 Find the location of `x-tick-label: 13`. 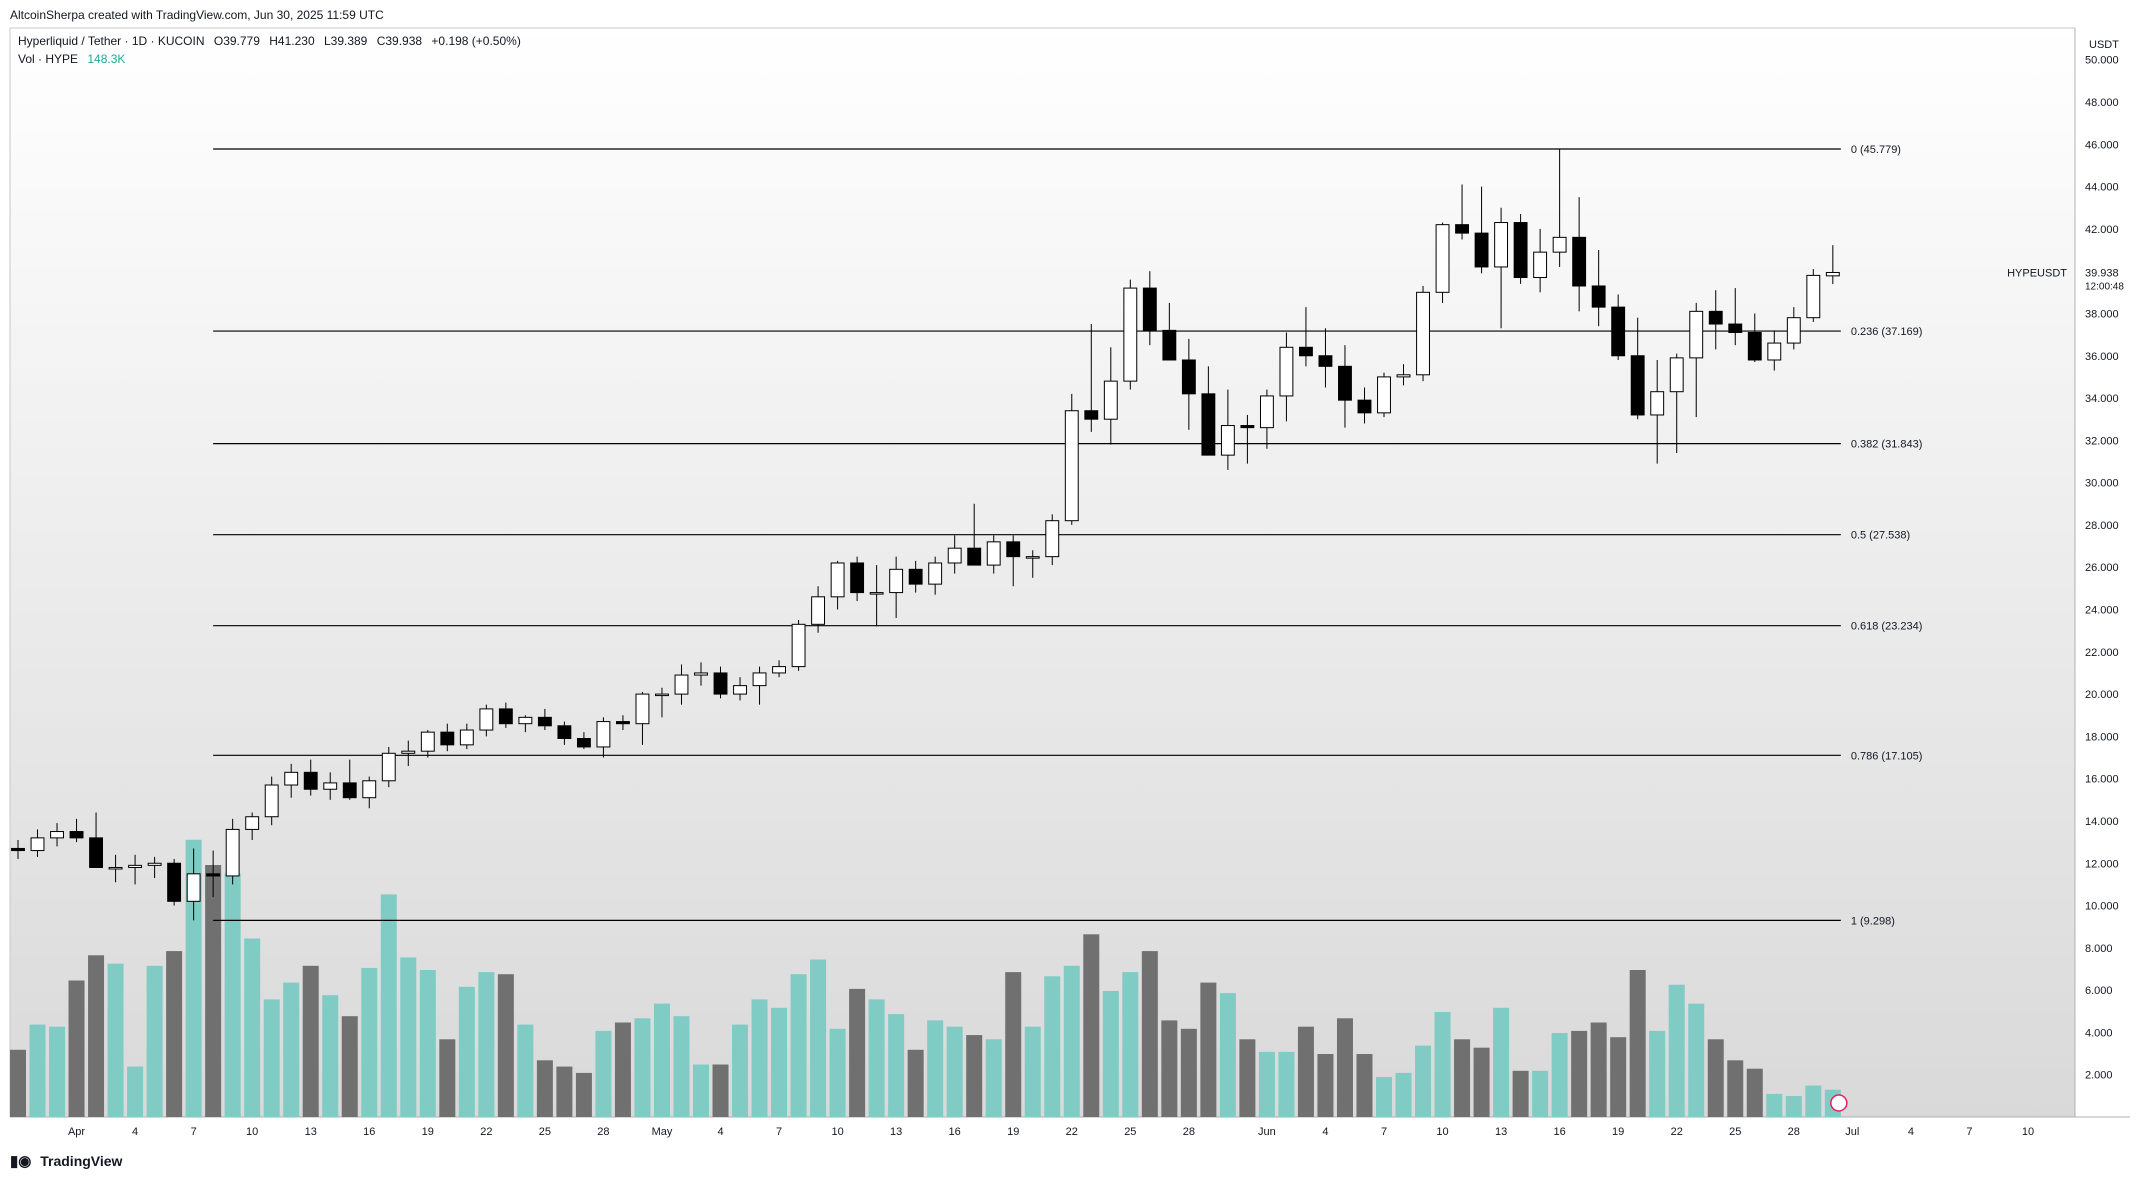

x-tick-label: 13 is located at coordinates (1501, 1132).